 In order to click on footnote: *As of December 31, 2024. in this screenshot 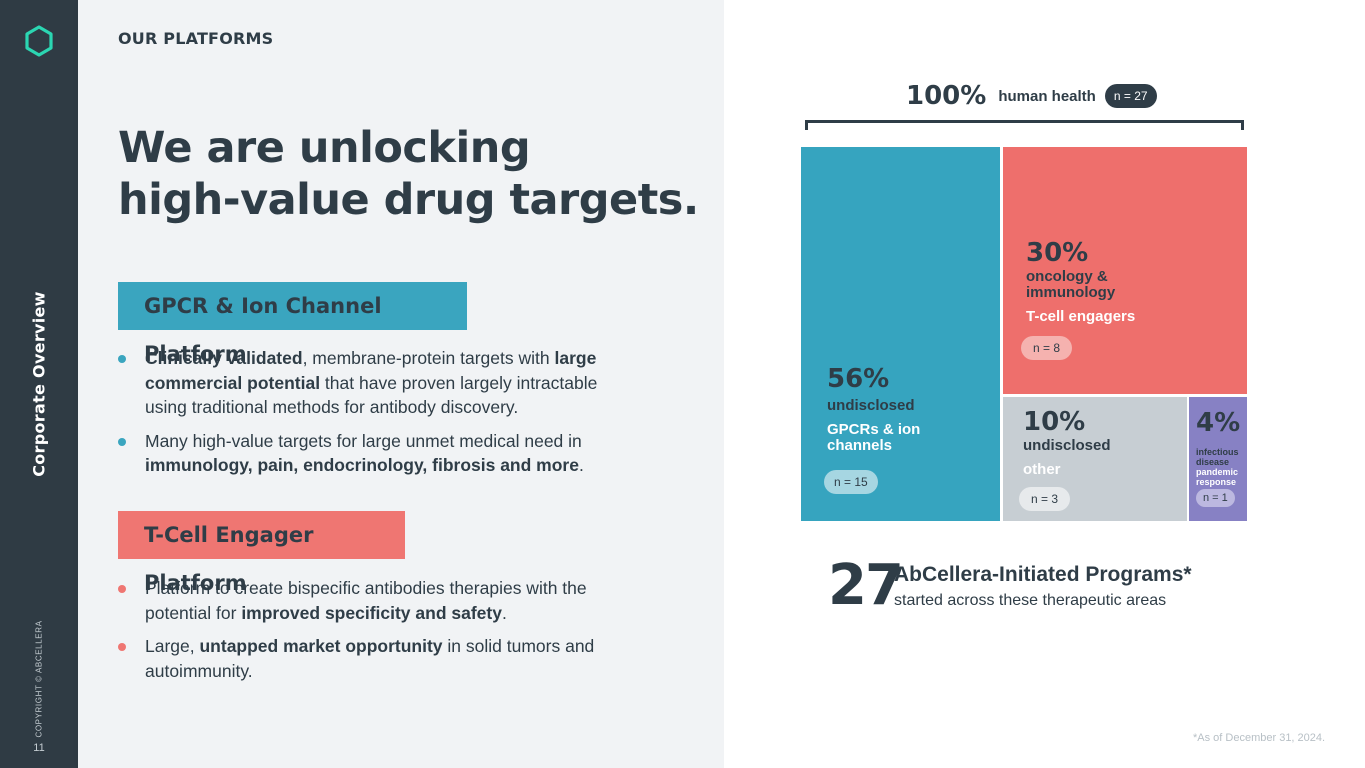, I will do `click(1259, 738)`.